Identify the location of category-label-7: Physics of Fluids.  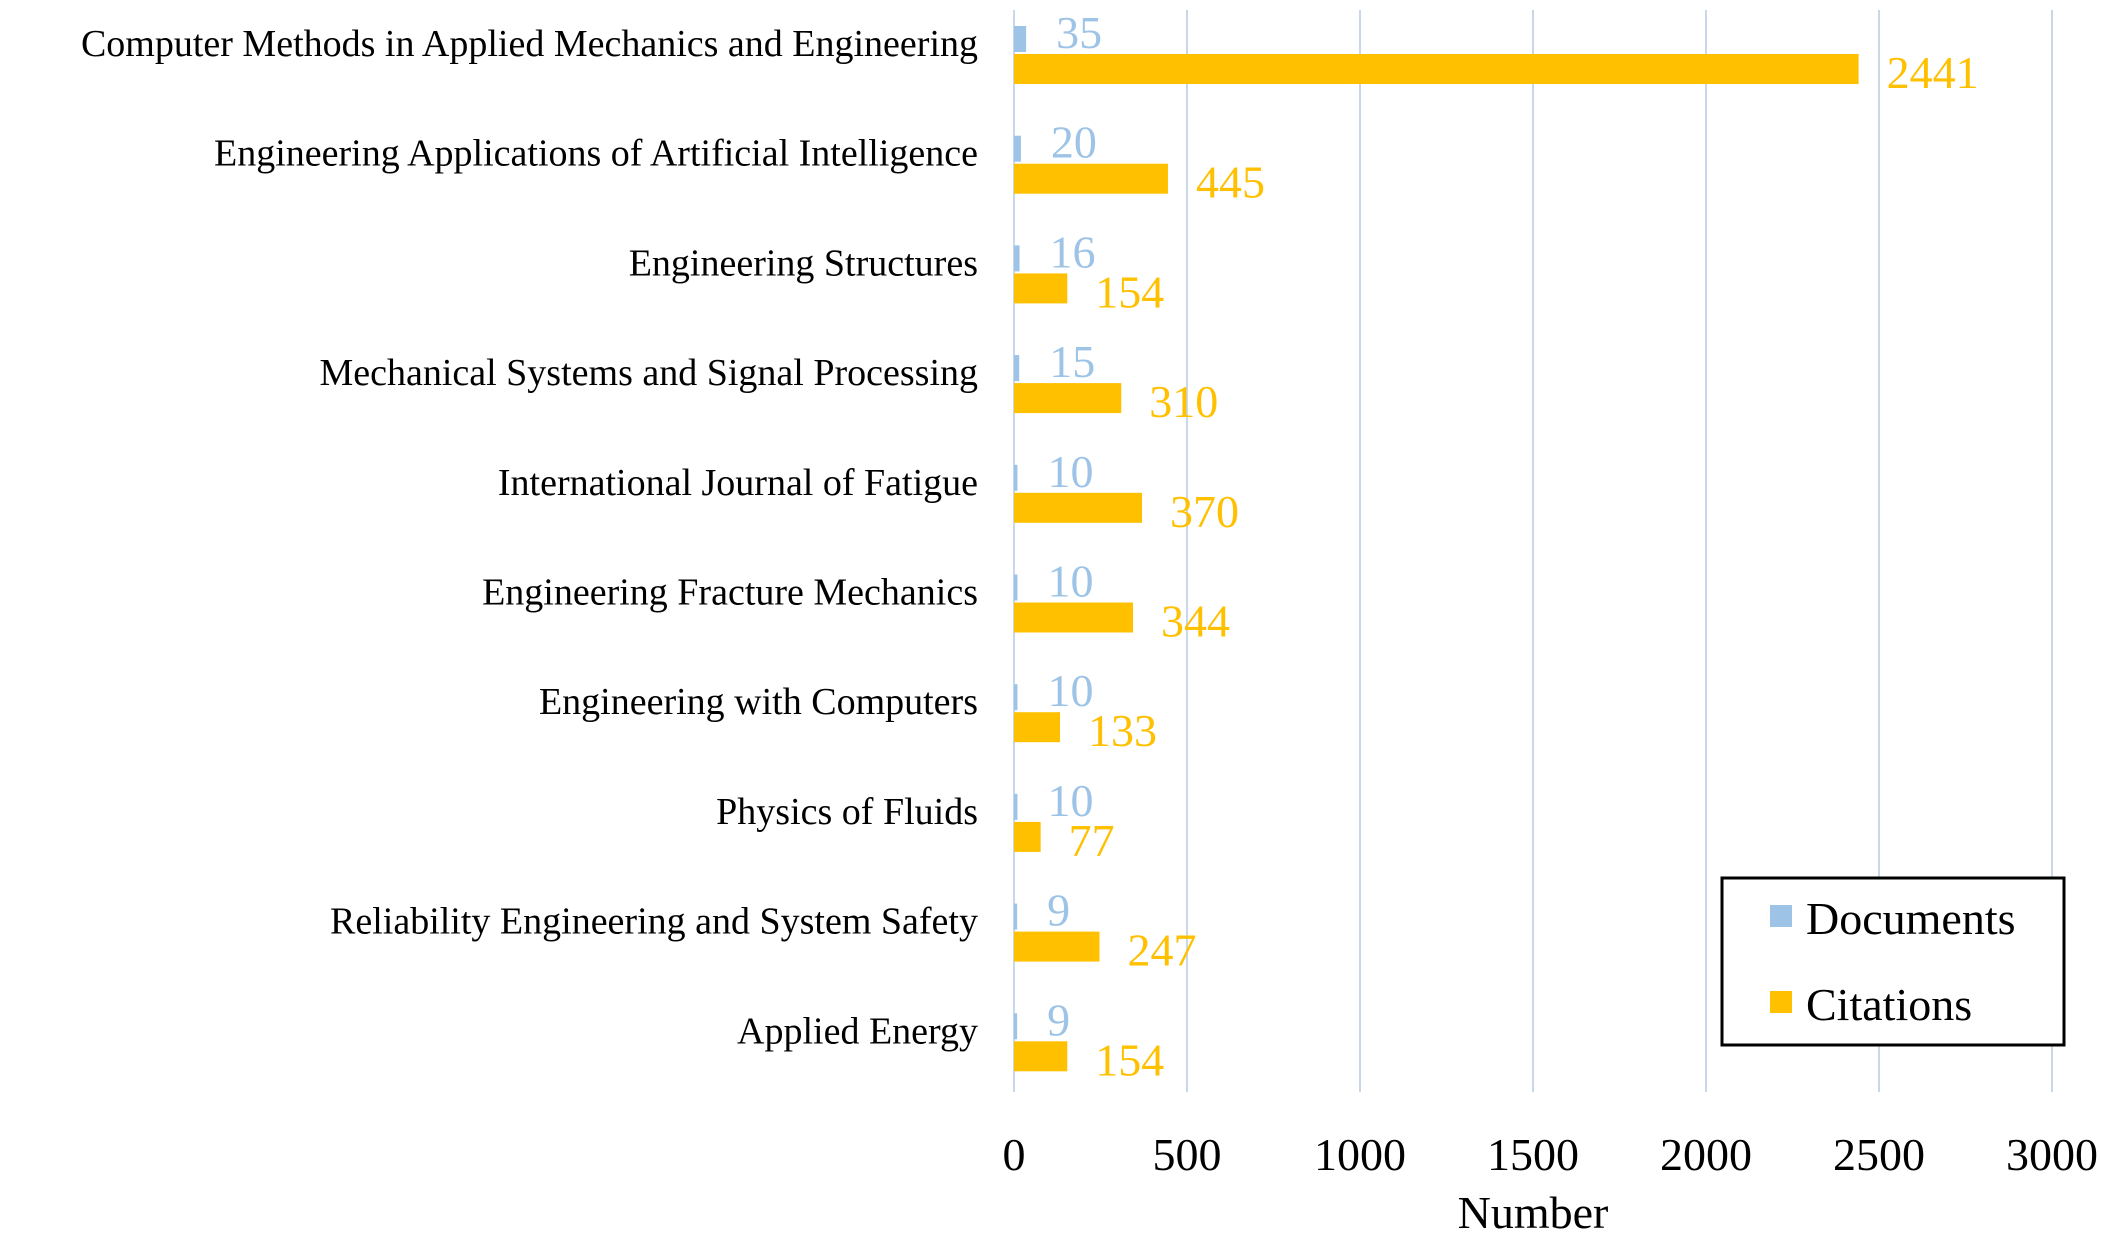
(847, 812).